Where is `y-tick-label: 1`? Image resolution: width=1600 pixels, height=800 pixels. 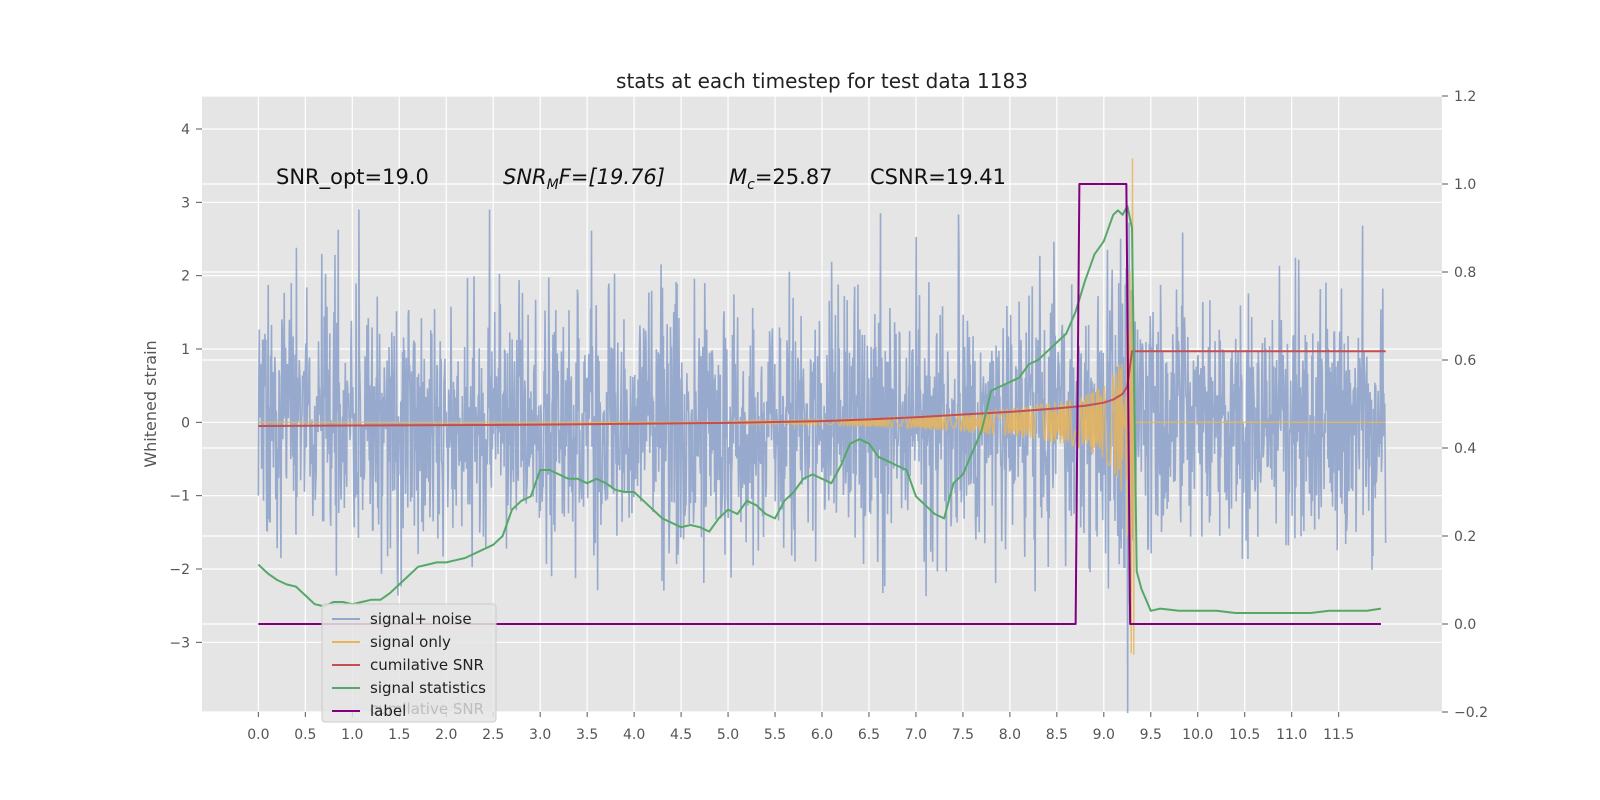 y-tick-label: 1 is located at coordinates (185, 350).